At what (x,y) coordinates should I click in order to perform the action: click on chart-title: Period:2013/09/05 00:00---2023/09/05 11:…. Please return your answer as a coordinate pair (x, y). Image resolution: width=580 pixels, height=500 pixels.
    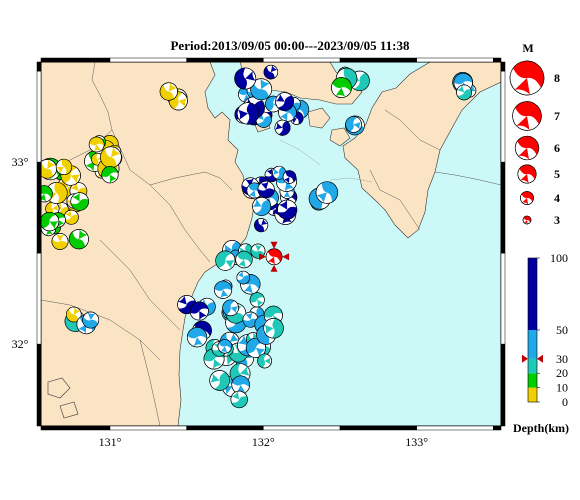
    Looking at the image, I should click on (290, 45).